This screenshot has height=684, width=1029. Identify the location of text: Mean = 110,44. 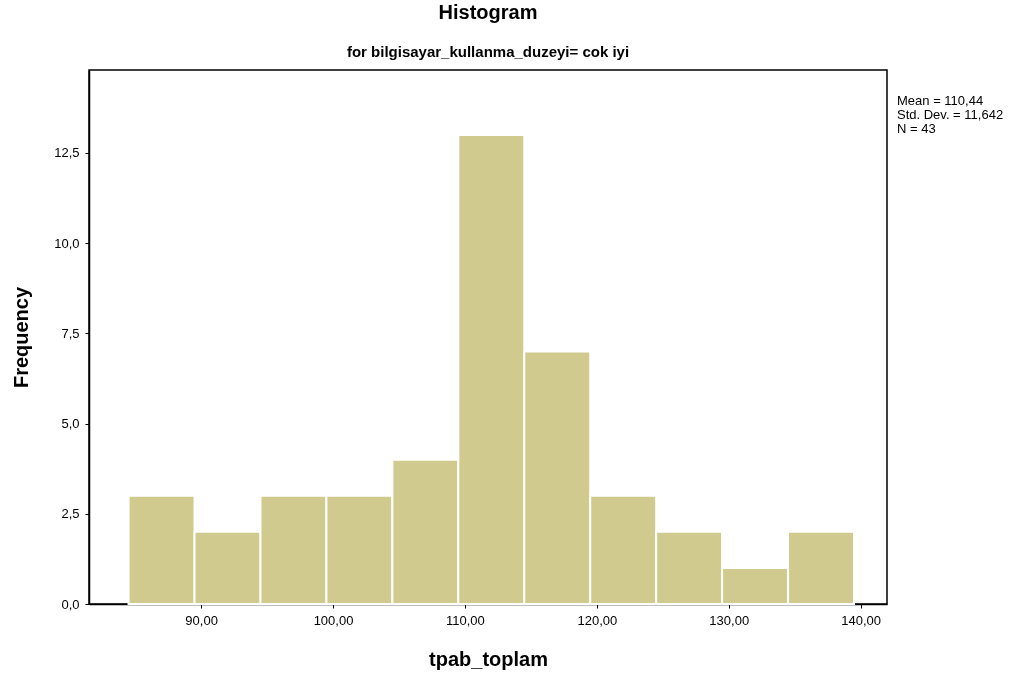
(940, 100).